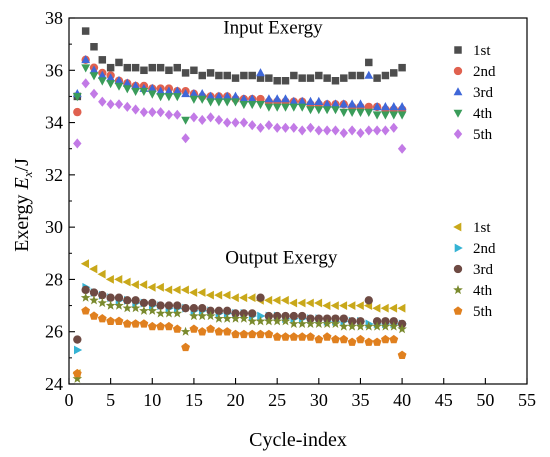  Describe the element at coordinates (298, 440) in the screenshot. I see `x-axis-label: Cycle-index` at that location.